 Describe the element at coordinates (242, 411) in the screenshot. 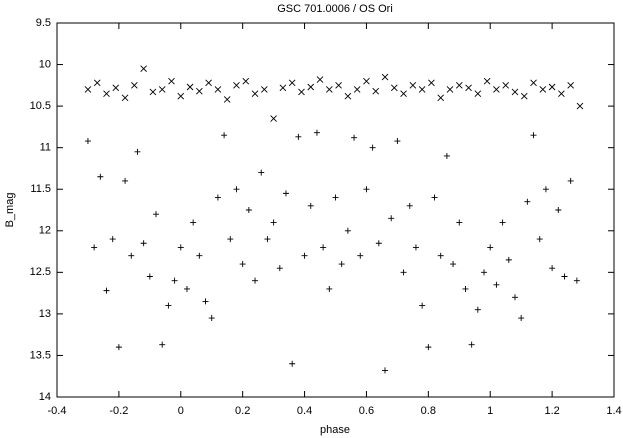

I see `x-tick-label: 0.2` at that location.